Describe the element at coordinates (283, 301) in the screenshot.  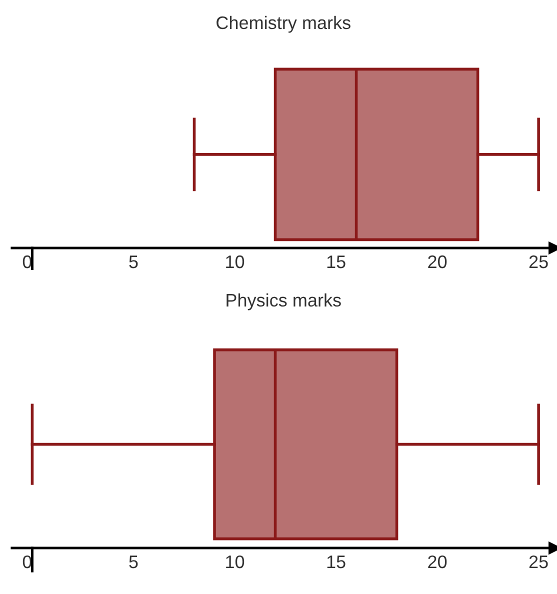
I see `chart-title: Physics marks` at that location.